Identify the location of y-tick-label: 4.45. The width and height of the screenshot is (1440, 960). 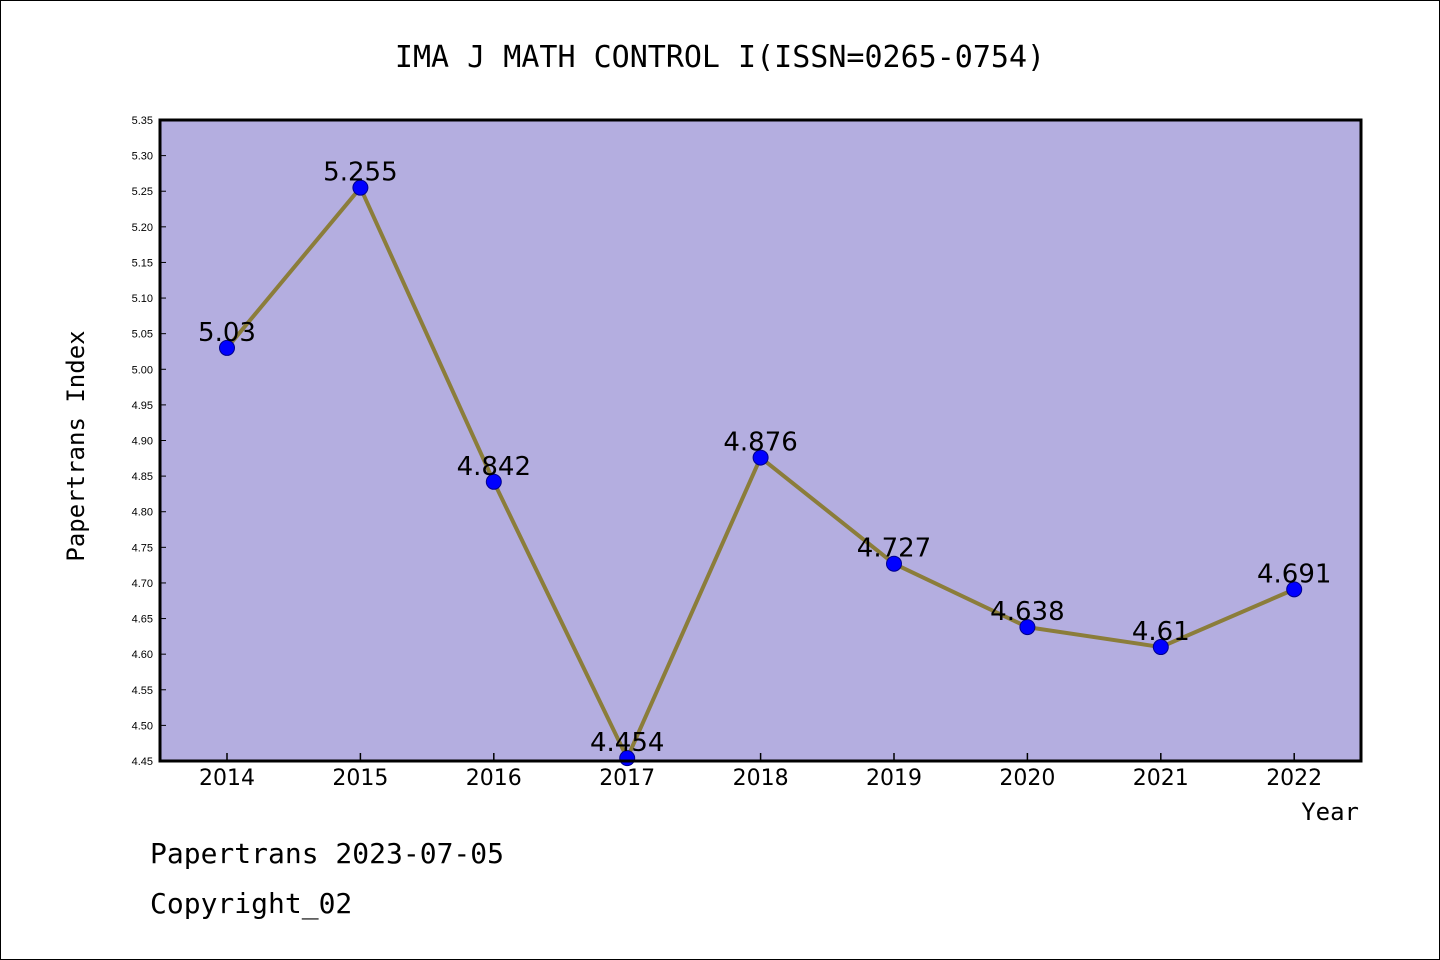
(142, 762).